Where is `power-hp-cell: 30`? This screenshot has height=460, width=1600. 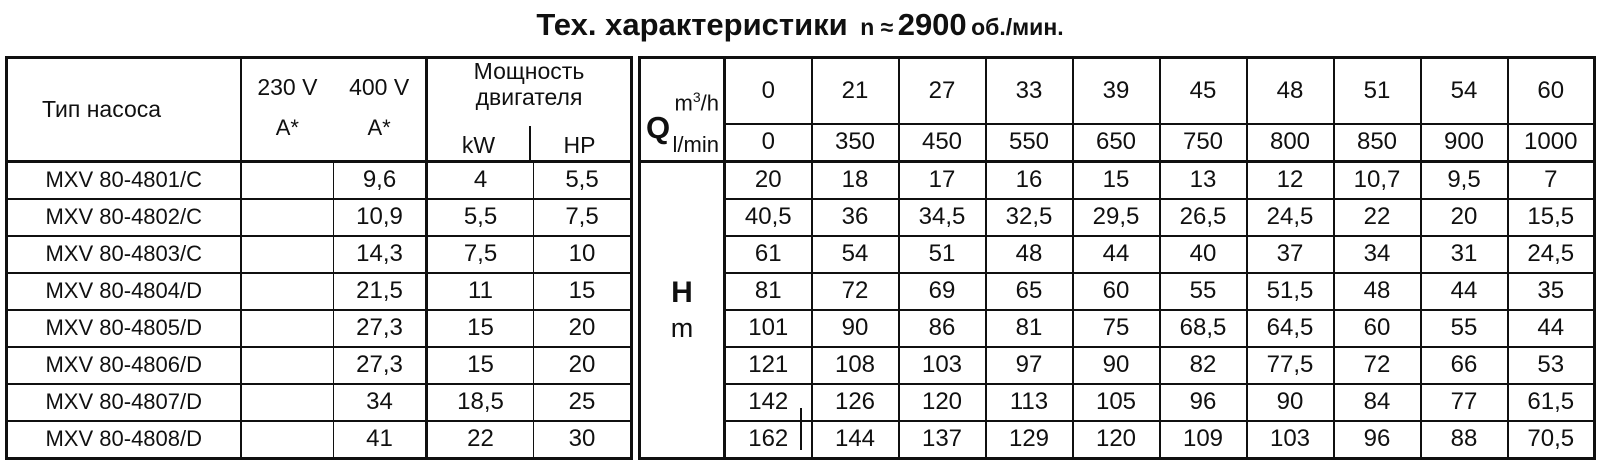 power-hp-cell: 30 is located at coordinates (583, 439).